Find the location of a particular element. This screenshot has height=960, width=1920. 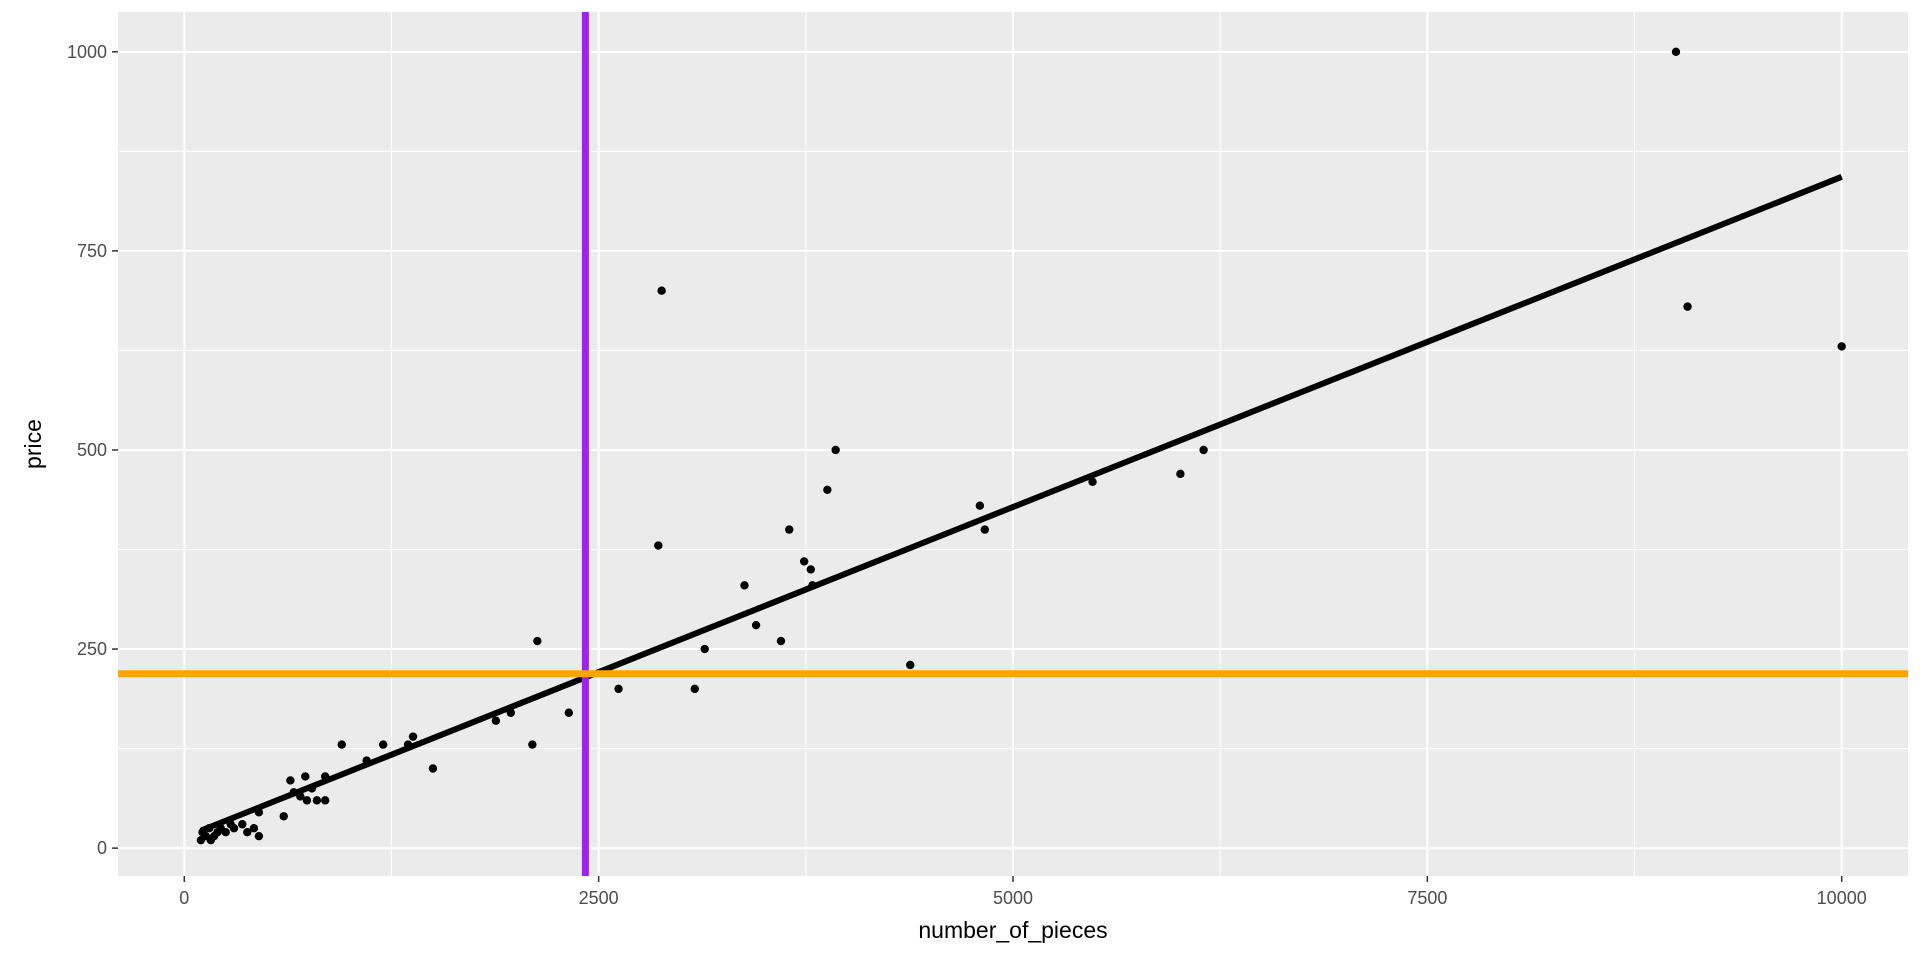

y-tick-label: 250 is located at coordinates (92, 649).